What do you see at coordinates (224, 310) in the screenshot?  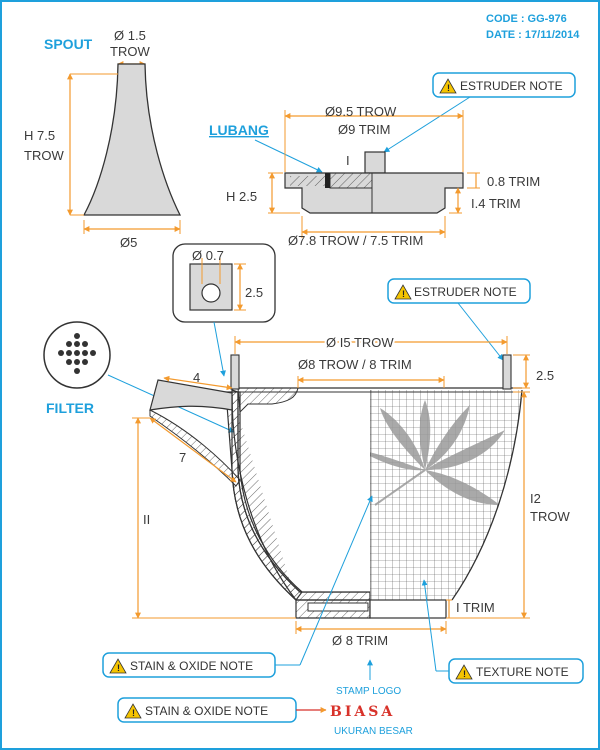 I see `filter-hole-detail: Ø 0.7 2.5` at bounding box center [224, 310].